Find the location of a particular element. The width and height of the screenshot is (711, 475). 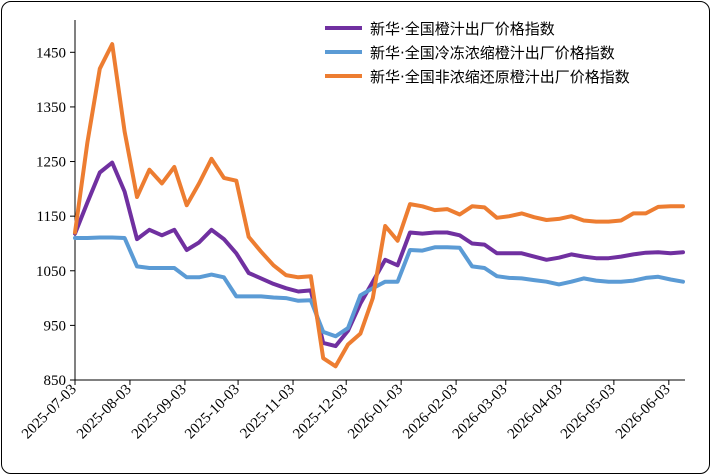

y-tick-label: 1050 is located at coordinates (51, 272).